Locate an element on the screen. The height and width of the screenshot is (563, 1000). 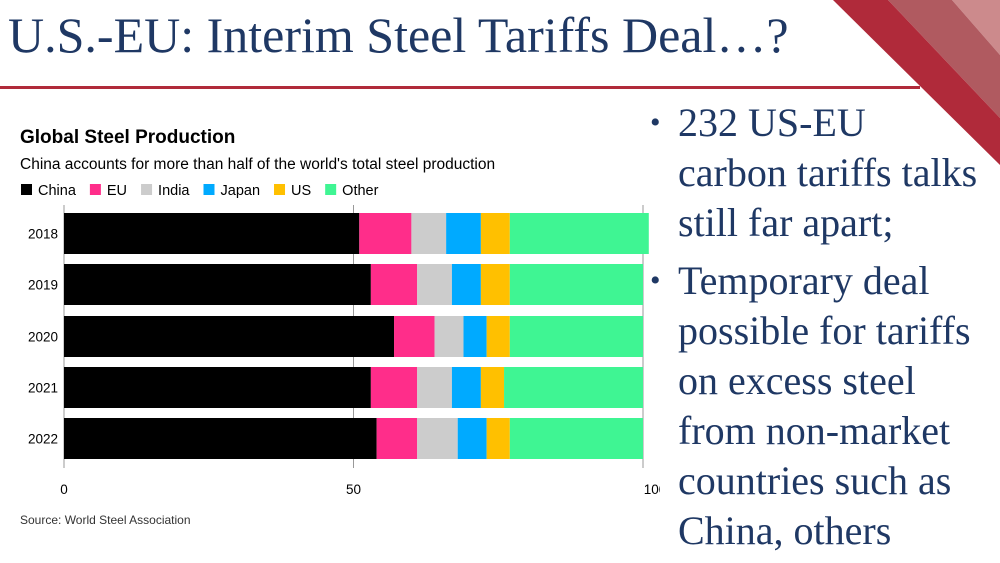
bar-segment-us-2018 is located at coordinates (495, 233).